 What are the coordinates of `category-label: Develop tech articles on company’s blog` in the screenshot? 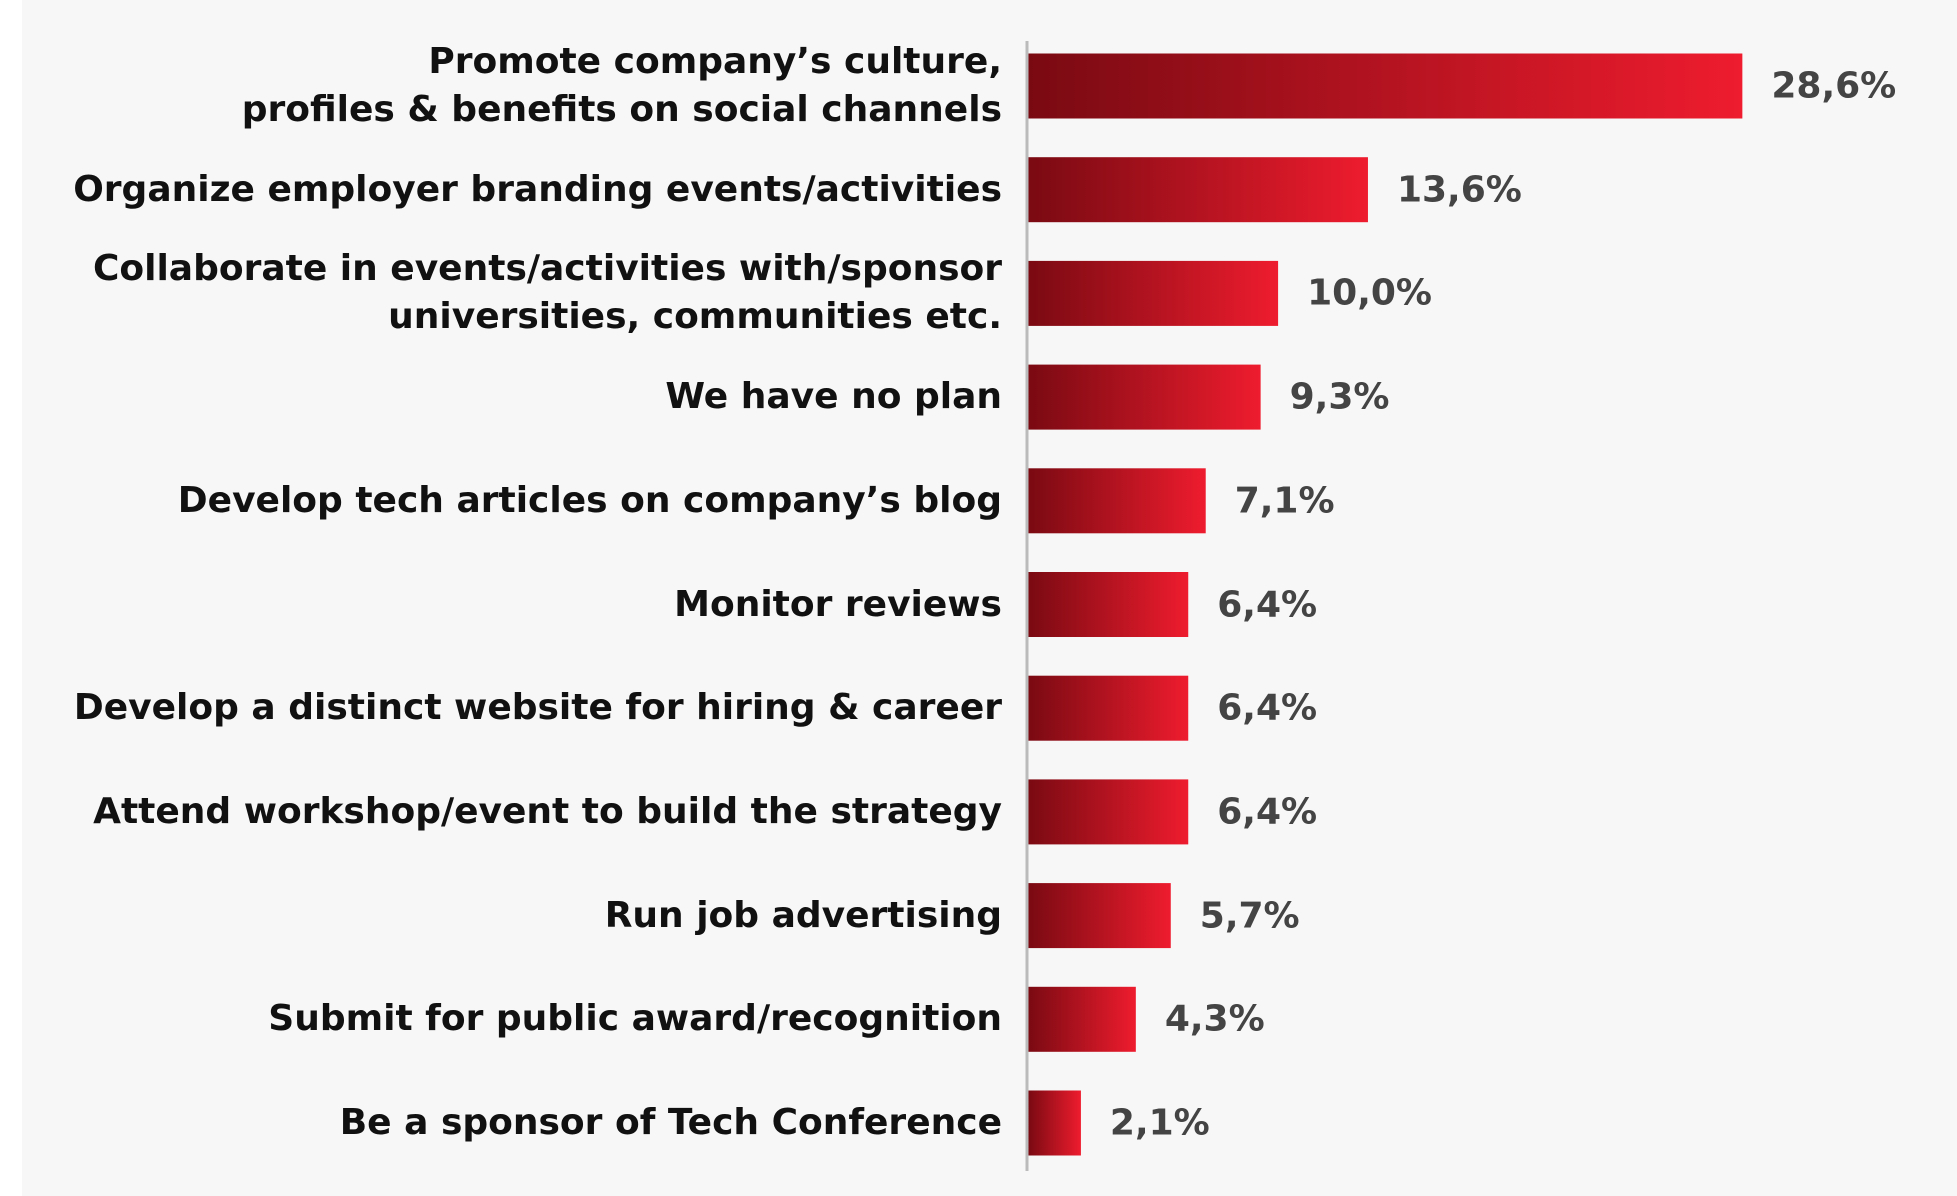 It's located at (589, 500).